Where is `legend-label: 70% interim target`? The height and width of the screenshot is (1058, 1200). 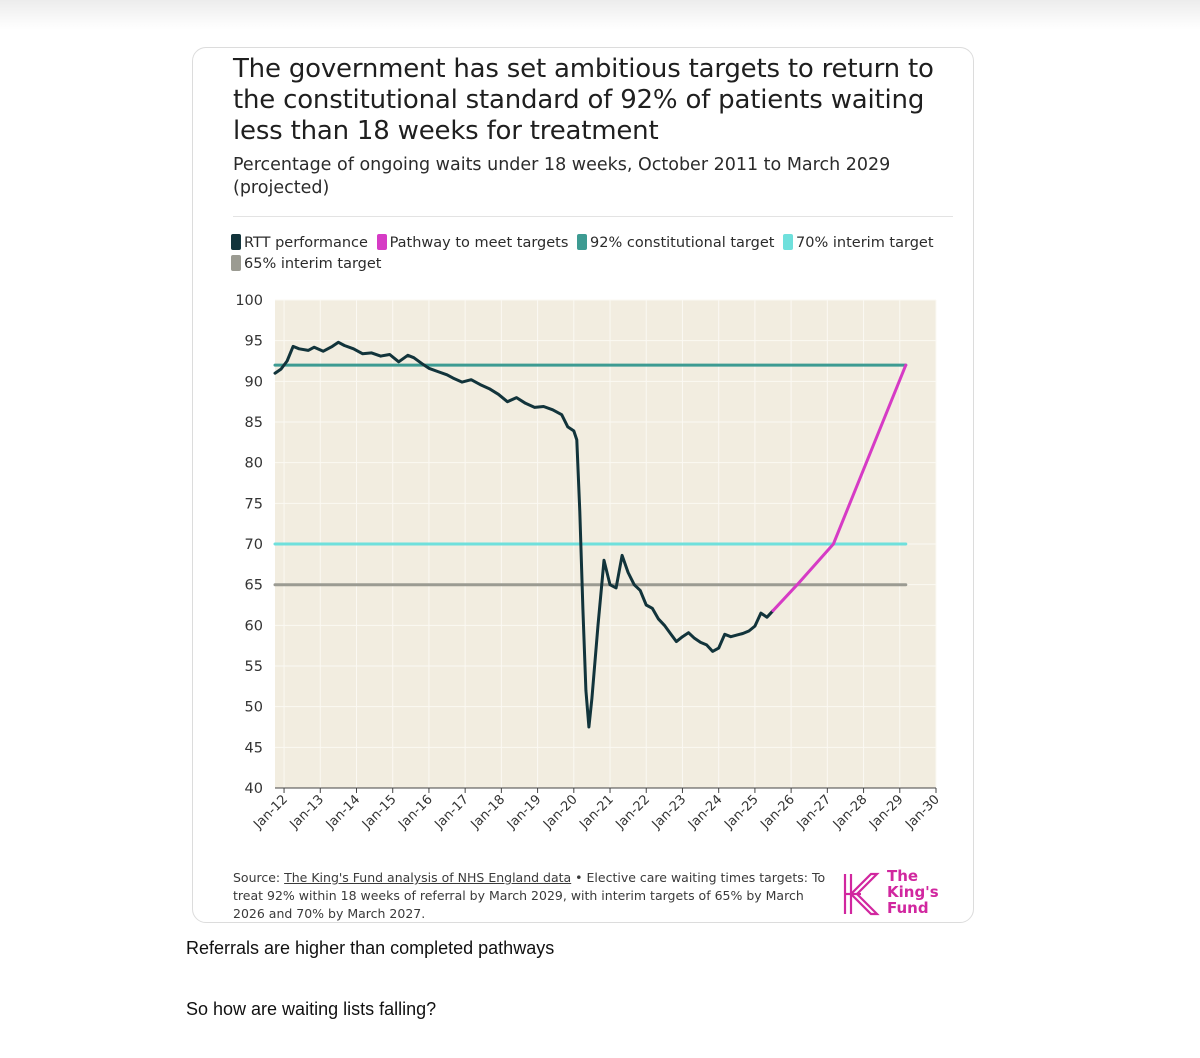 legend-label: 70% interim target is located at coordinates (865, 243).